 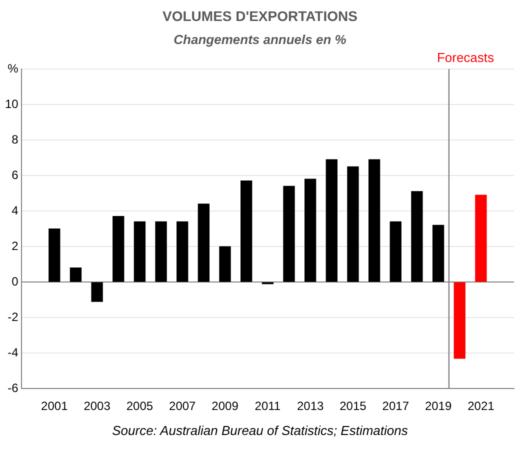 I want to click on x-tick-label: 2009, so click(x=225, y=406).